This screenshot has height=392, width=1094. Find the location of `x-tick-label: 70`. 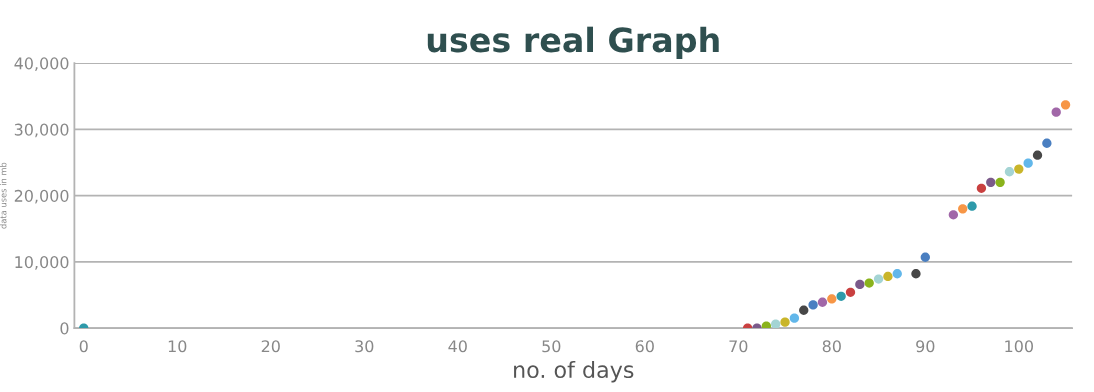

x-tick-label: 70 is located at coordinates (738, 346).